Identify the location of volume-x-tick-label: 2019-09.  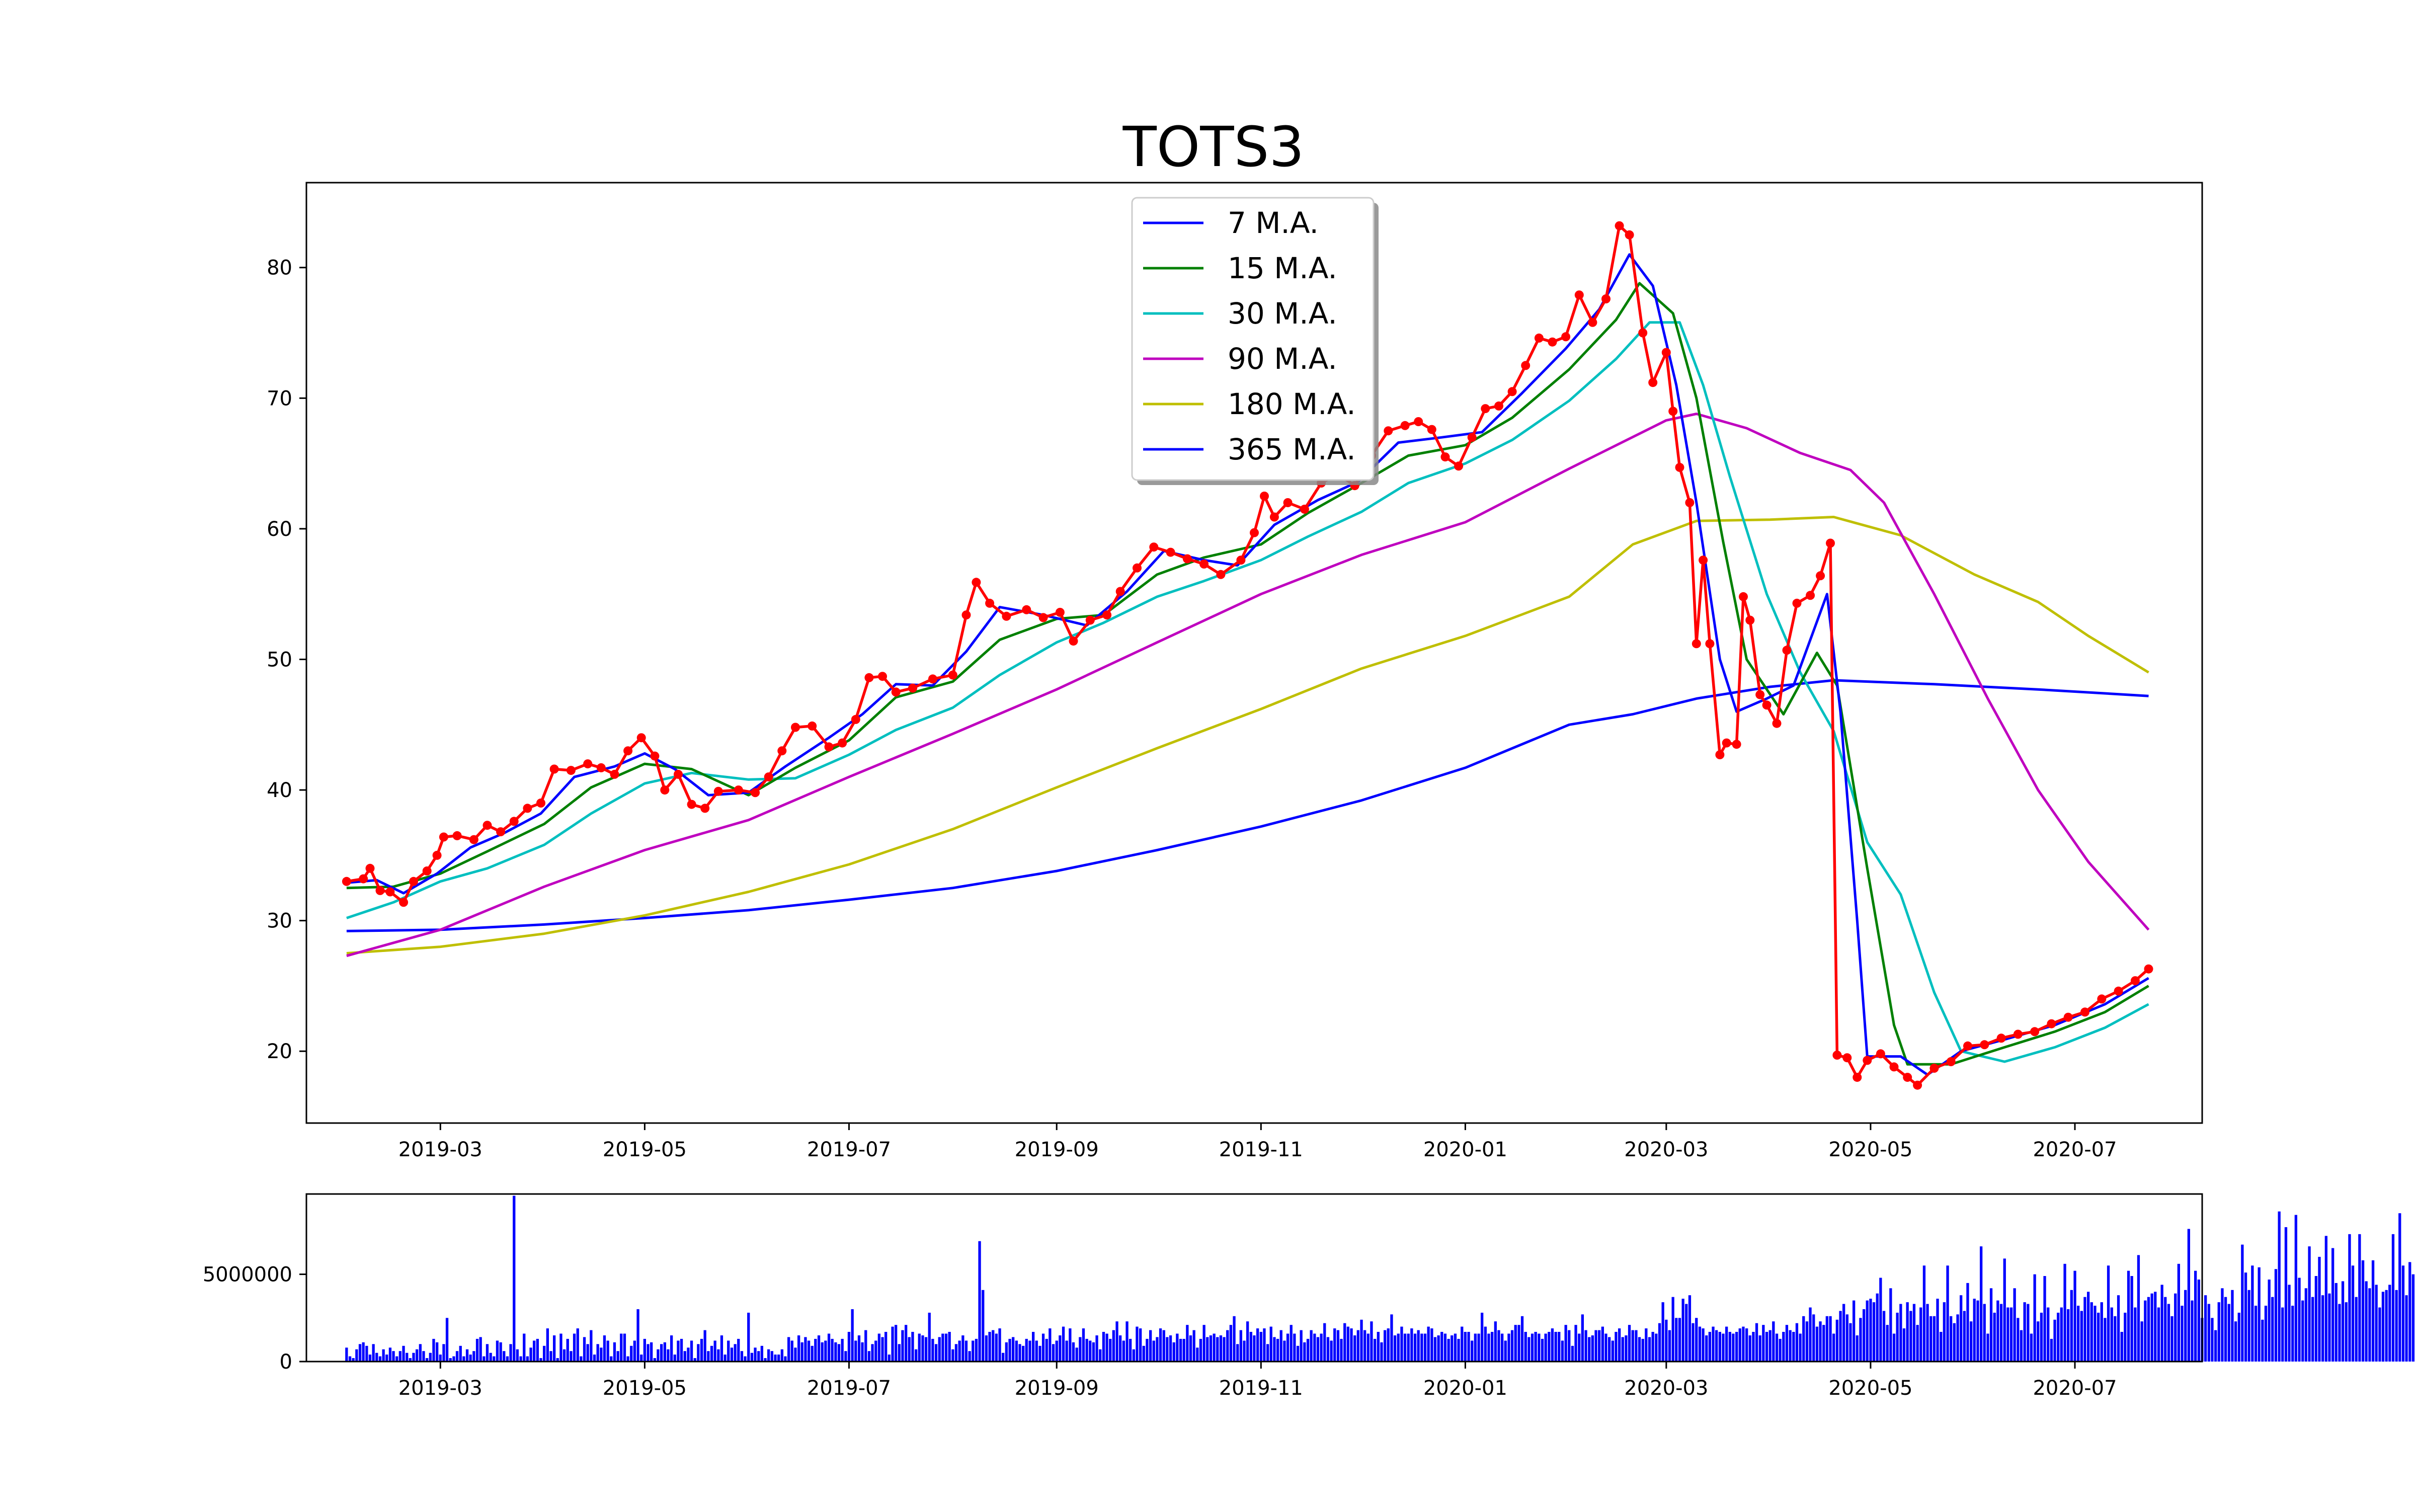
(1057, 1388).